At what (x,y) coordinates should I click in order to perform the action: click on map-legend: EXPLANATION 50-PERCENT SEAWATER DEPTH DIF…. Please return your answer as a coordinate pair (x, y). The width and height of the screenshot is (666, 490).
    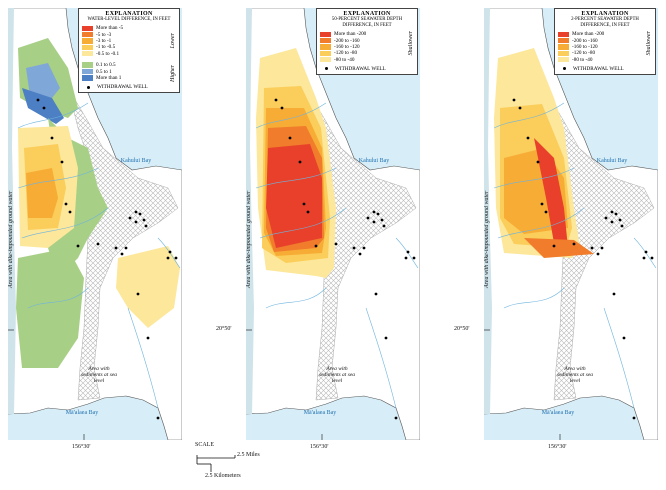
    Looking at the image, I should click on (367, 41).